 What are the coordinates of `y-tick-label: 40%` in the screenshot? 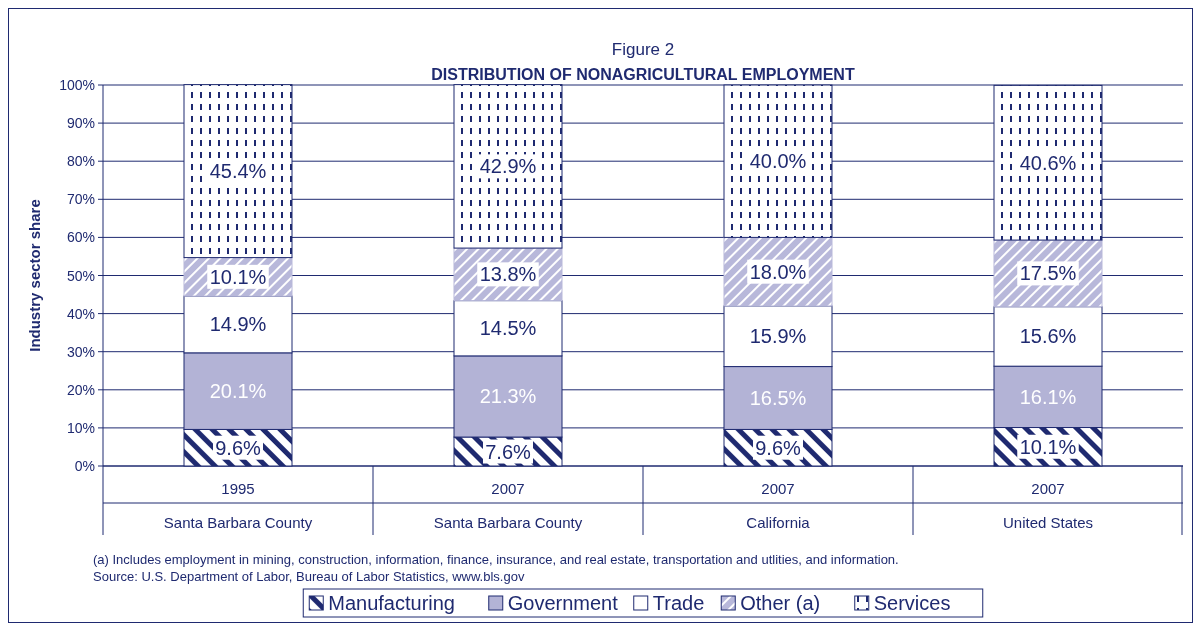 It's located at (80, 313).